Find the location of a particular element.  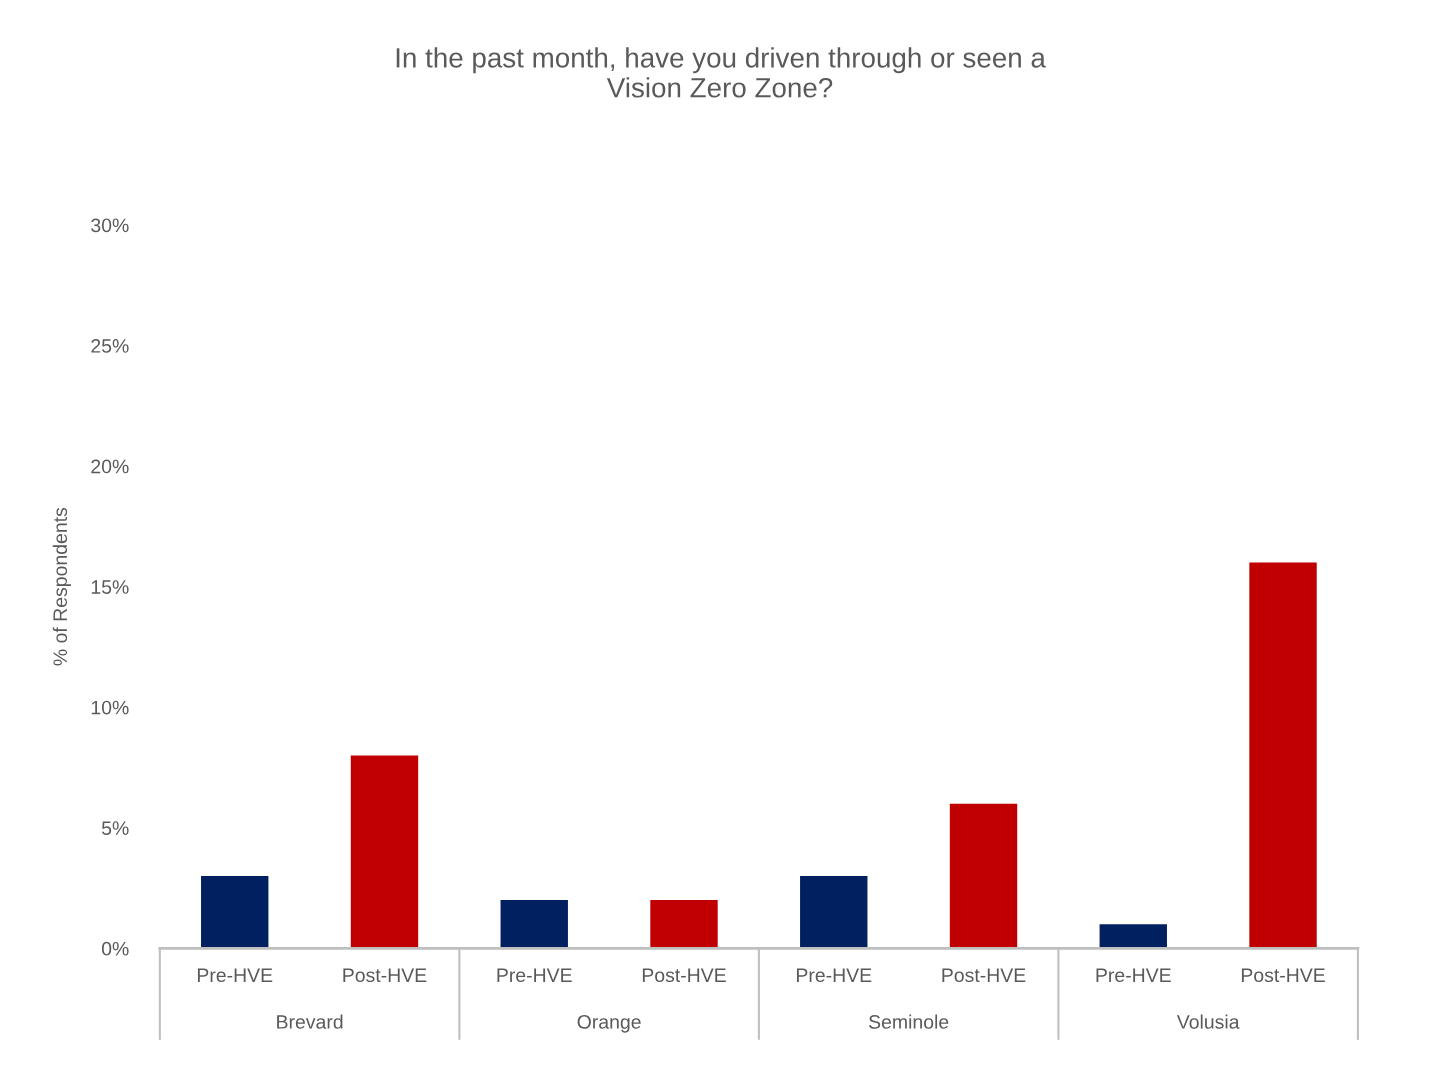

text: Volusia is located at coordinates (1208, 1021).